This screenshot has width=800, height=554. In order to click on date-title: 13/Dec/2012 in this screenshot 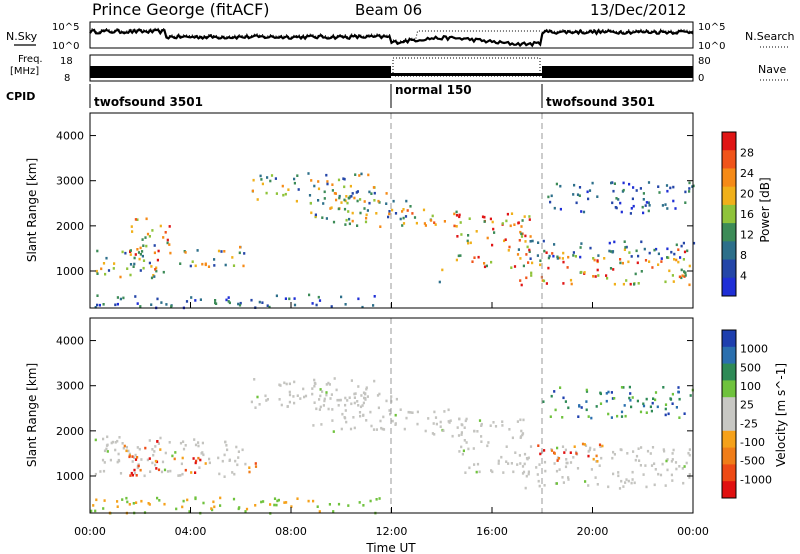, I will do `click(638, 10)`.